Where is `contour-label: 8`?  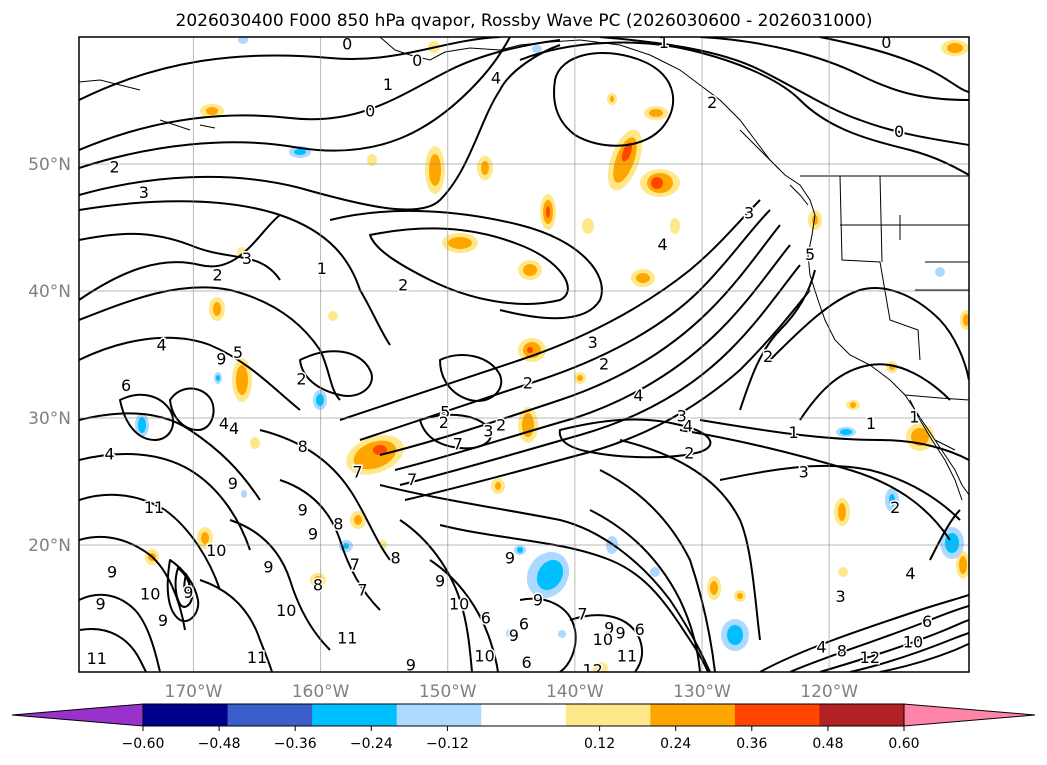
contour-label: 8 is located at coordinates (303, 446).